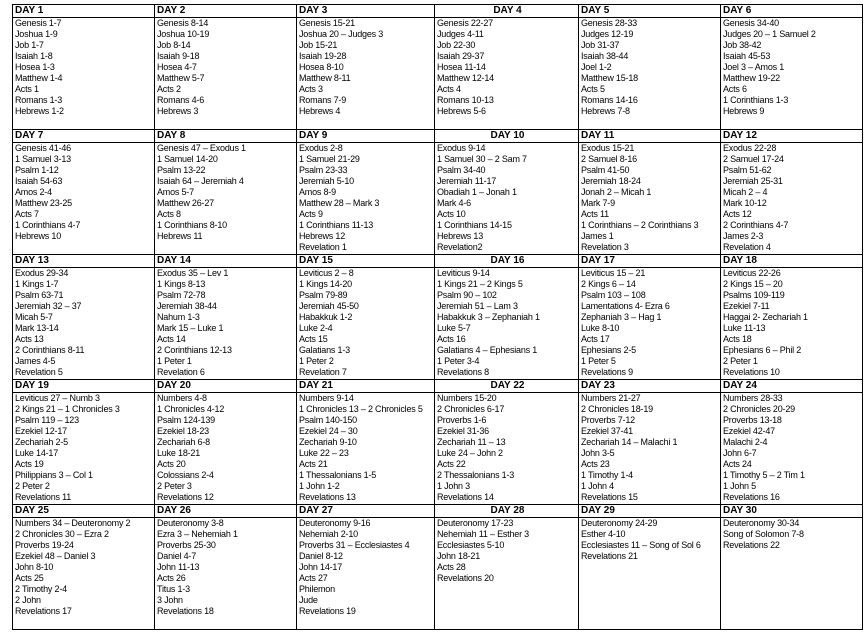 This screenshot has height=635, width=867. Describe the element at coordinates (453, 486) in the screenshot. I see `reading: 1 John 3` at that location.